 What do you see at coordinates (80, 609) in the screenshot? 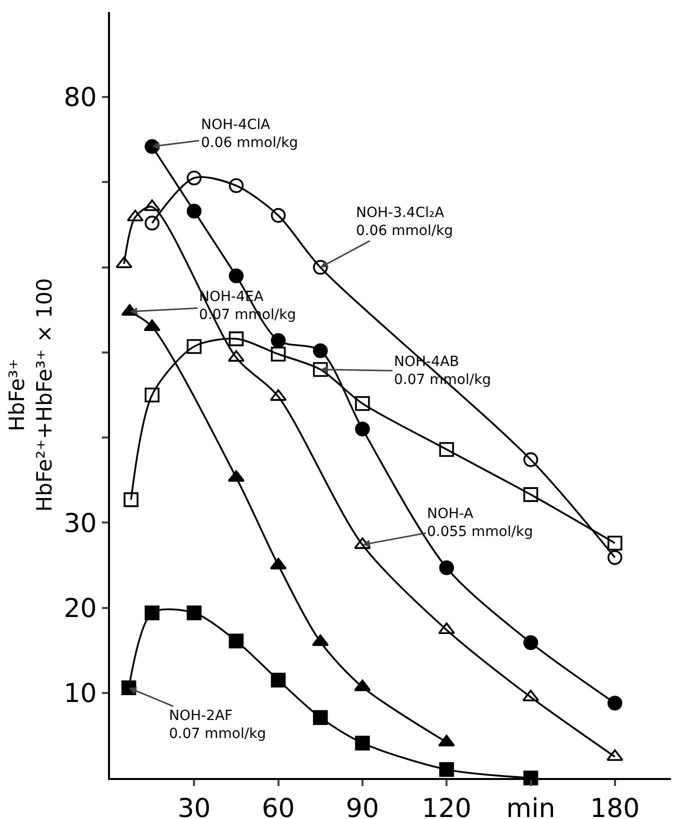
I see `y-tick-label: 20` at bounding box center [80, 609].